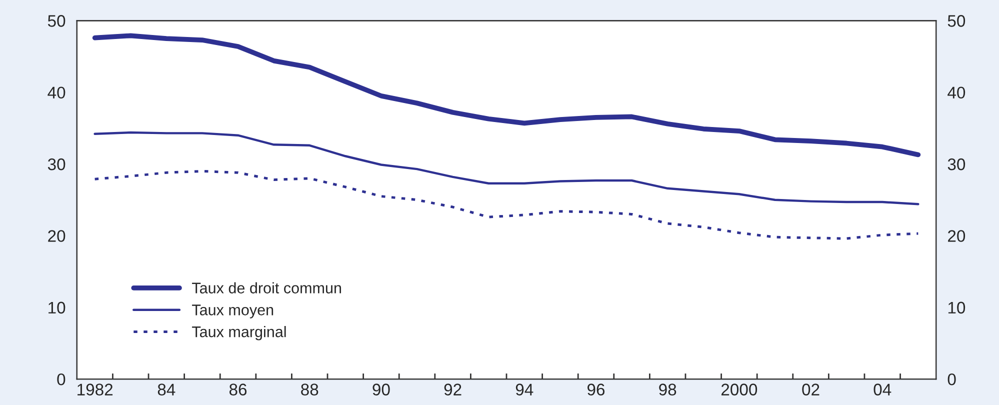 Image resolution: width=999 pixels, height=405 pixels. I want to click on x-tick-label: 90, so click(381, 390).